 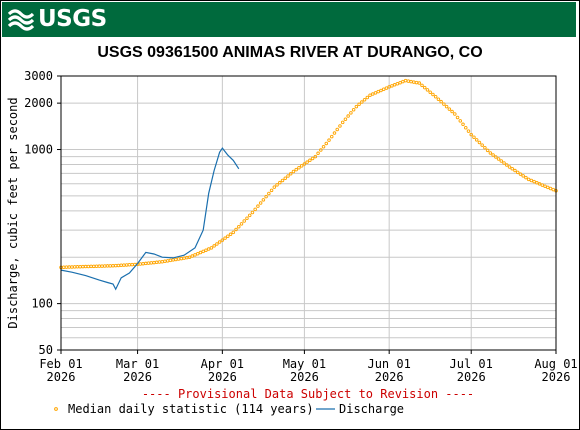 I want to click on y-axis: 50 100 1000 2000 3000, so click(x=42, y=213).